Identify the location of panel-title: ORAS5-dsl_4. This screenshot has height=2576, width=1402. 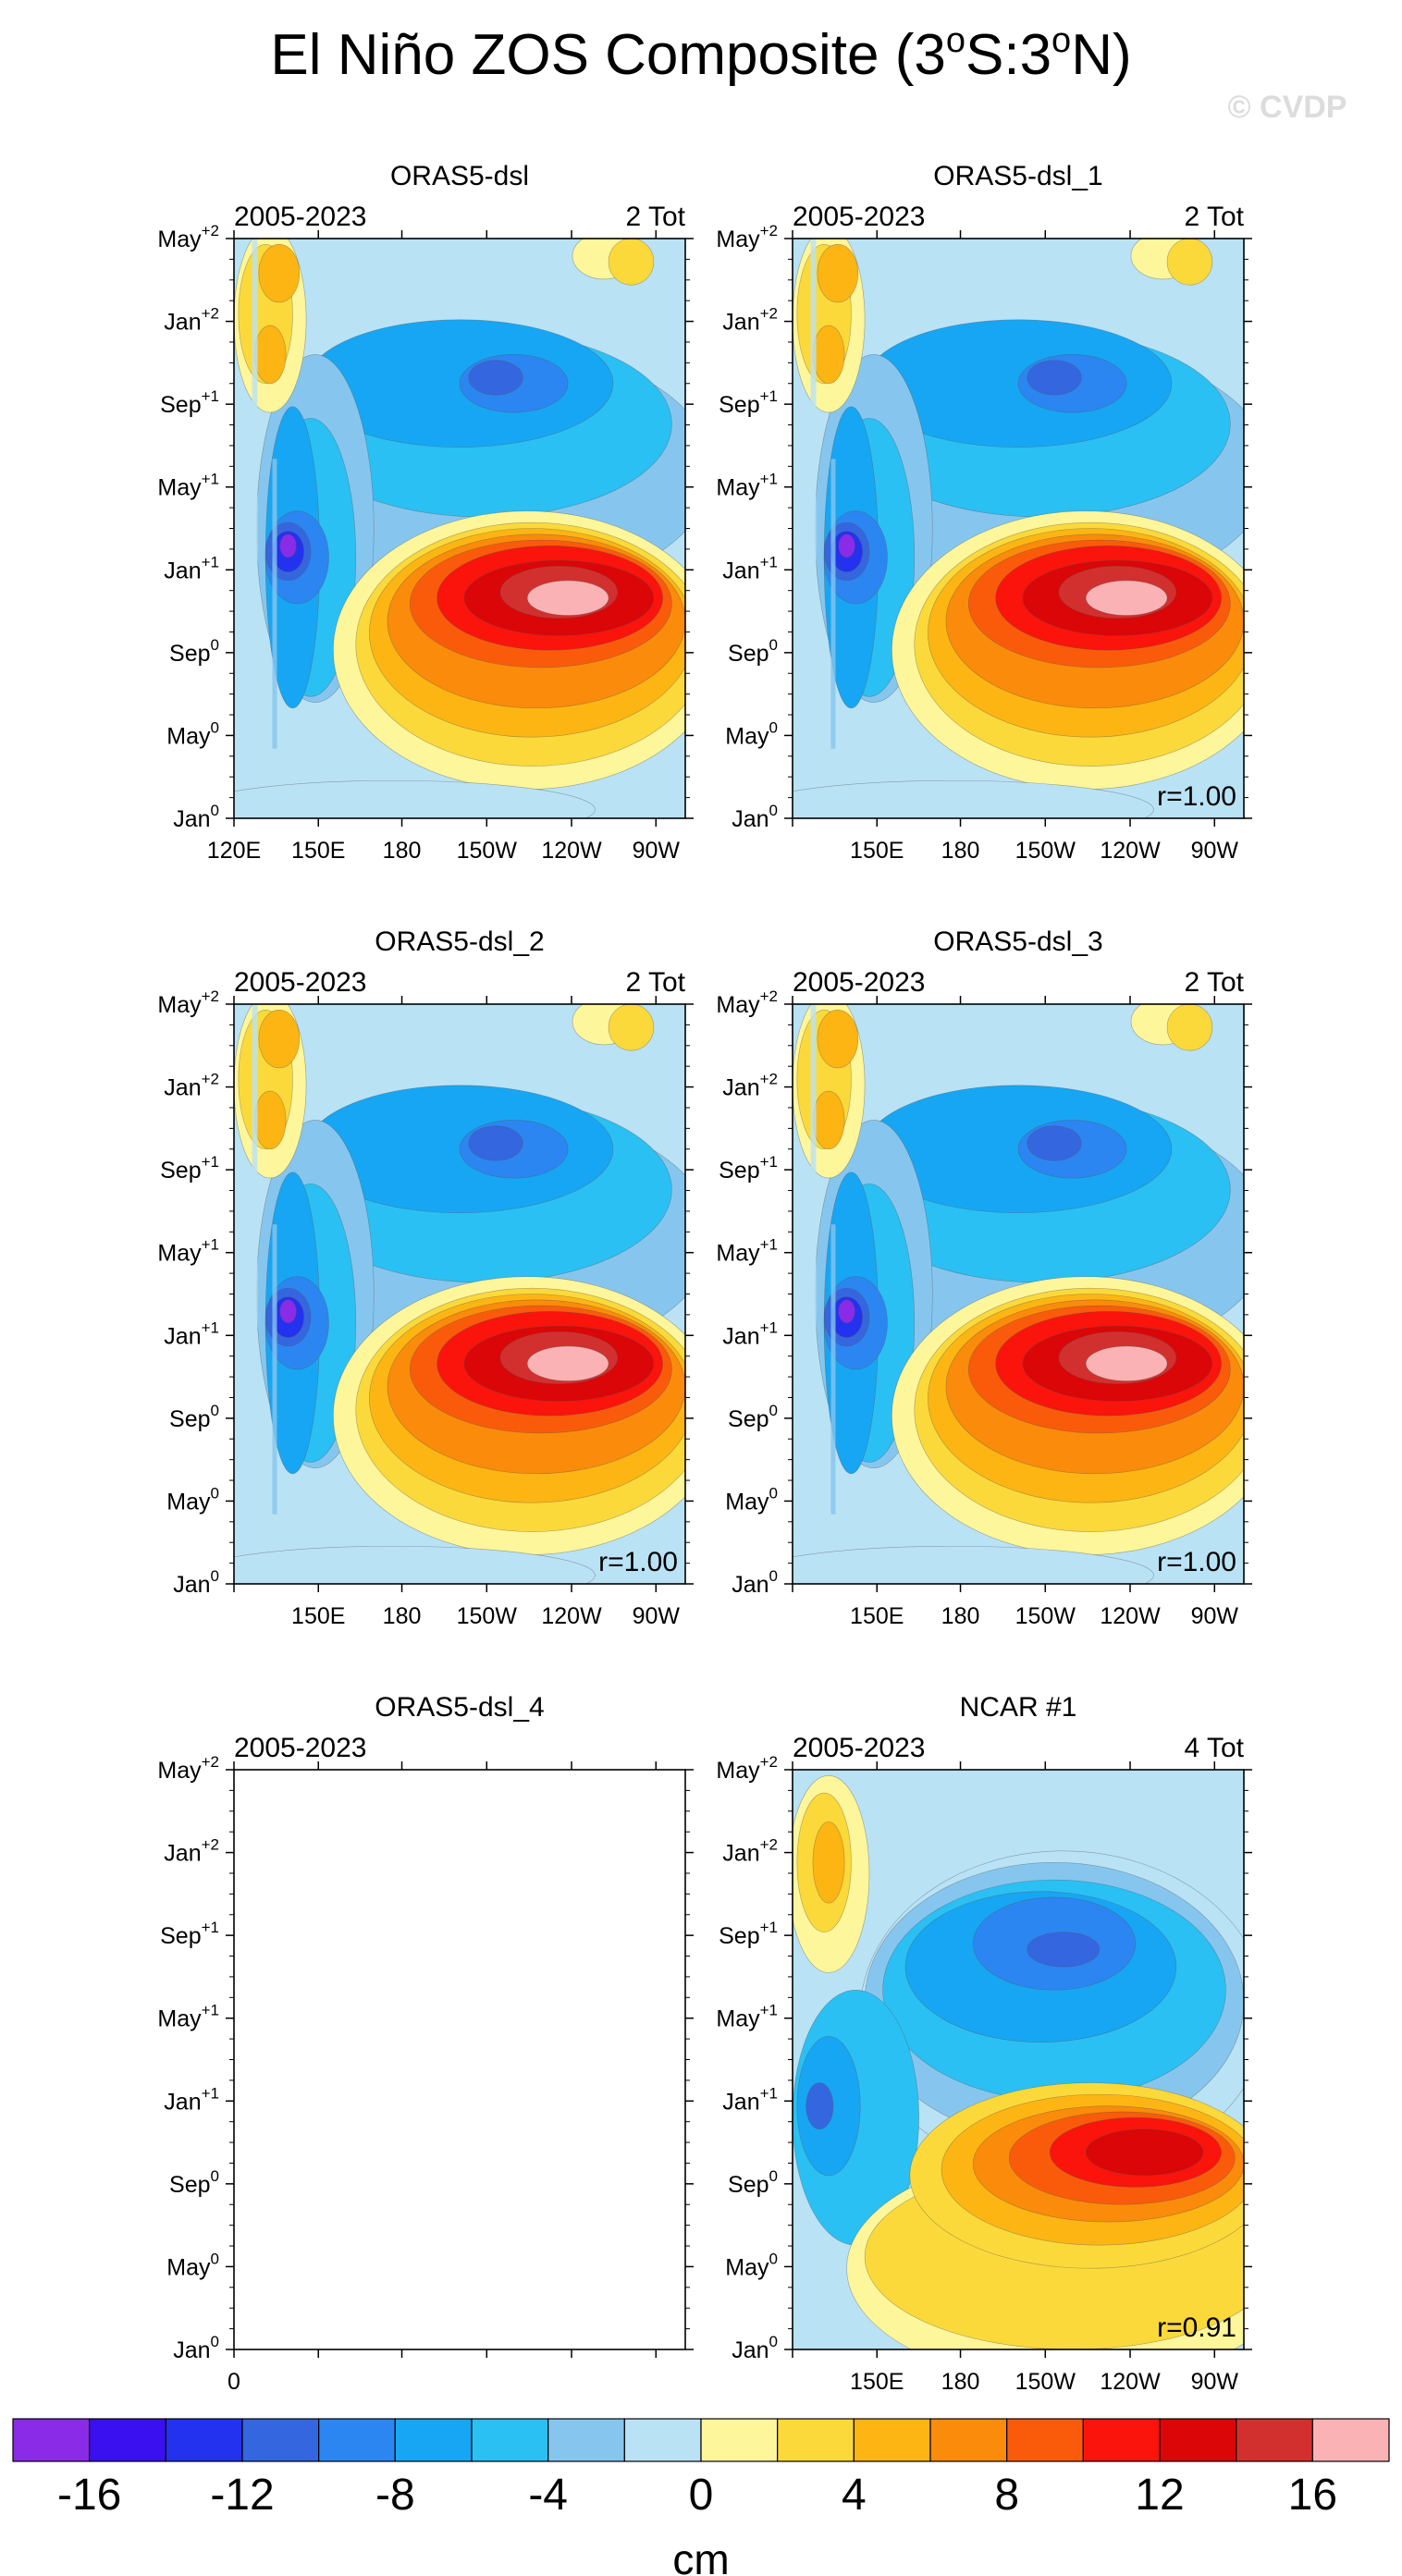
(459, 1707).